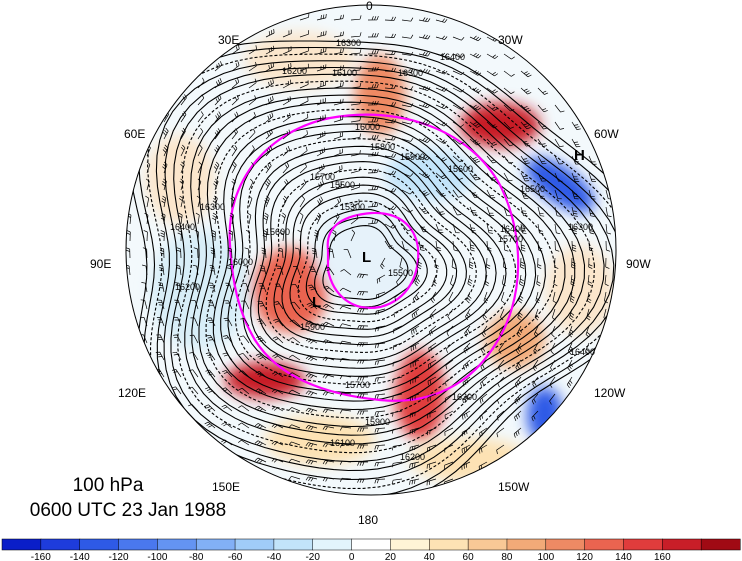 Image resolution: width=742 pixels, height=561 pixels. What do you see at coordinates (352, 207) in the screenshot?
I see `contour-label: 15300` at bounding box center [352, 207].